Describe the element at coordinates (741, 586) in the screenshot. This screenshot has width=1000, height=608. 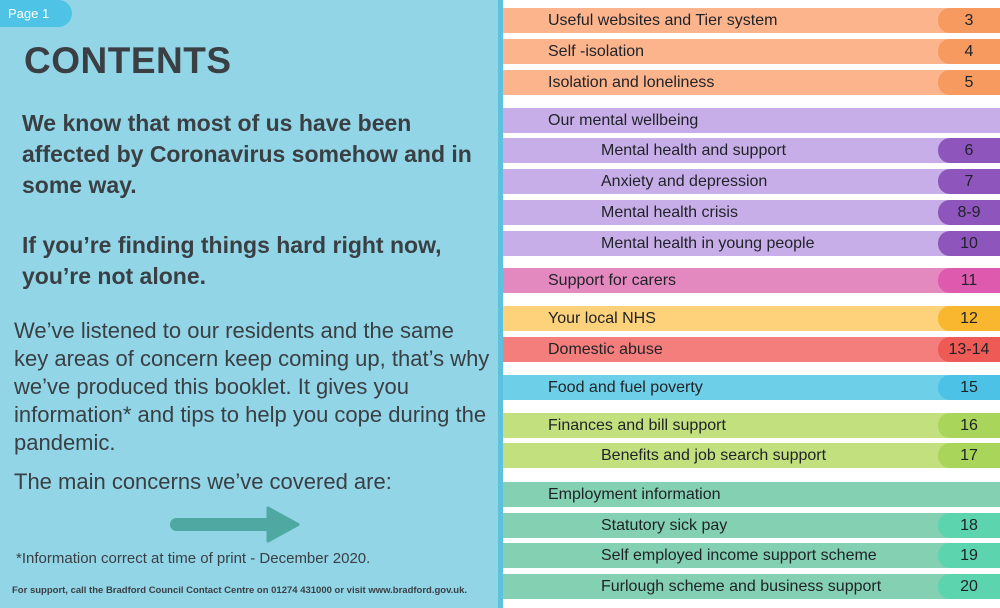
I see `contents-item-label: Furlough scheme and business support` at that location.